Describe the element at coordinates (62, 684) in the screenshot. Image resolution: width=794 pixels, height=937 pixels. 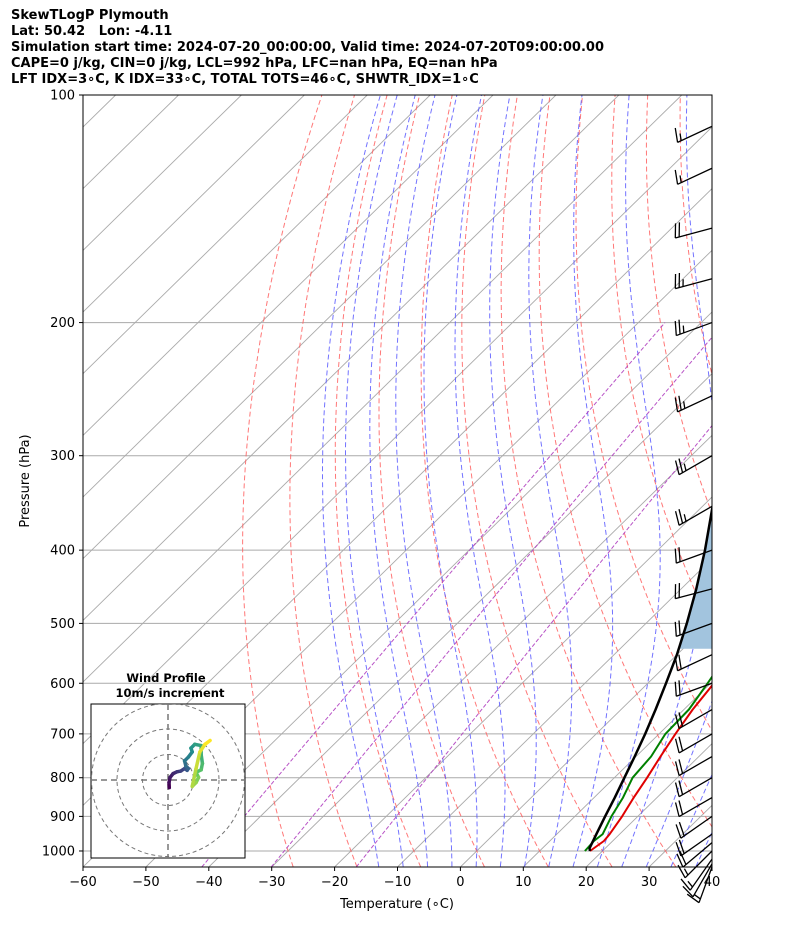
I see `y-tick-label: 600` at that location.